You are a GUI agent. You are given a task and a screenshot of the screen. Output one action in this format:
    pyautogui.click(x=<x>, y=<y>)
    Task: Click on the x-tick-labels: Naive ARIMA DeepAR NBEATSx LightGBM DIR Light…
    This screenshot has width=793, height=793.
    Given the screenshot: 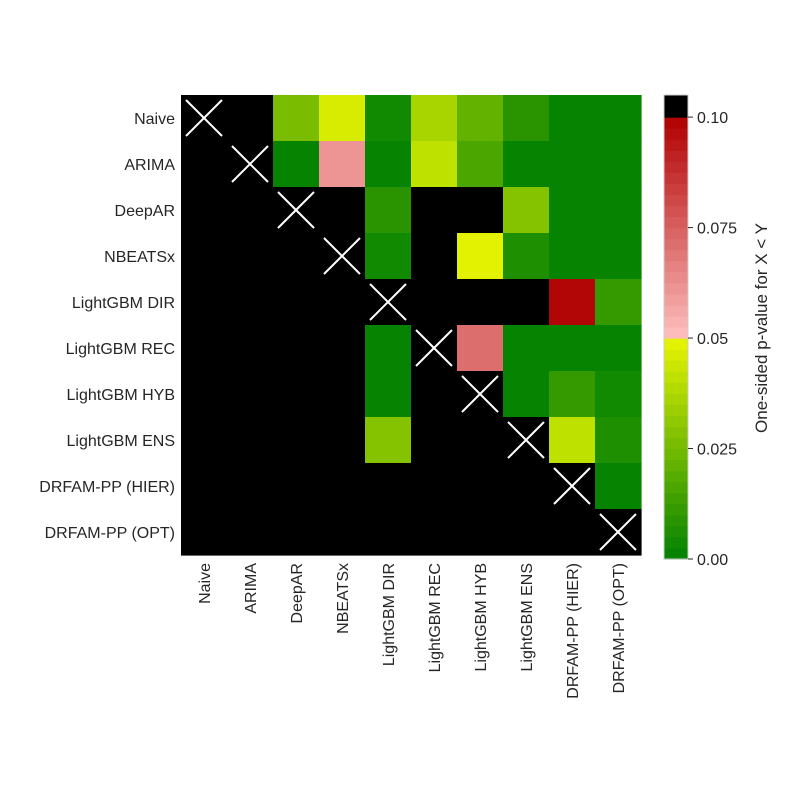 What is the action you would take?
    pyautogui.click(x=412, y=631)
    